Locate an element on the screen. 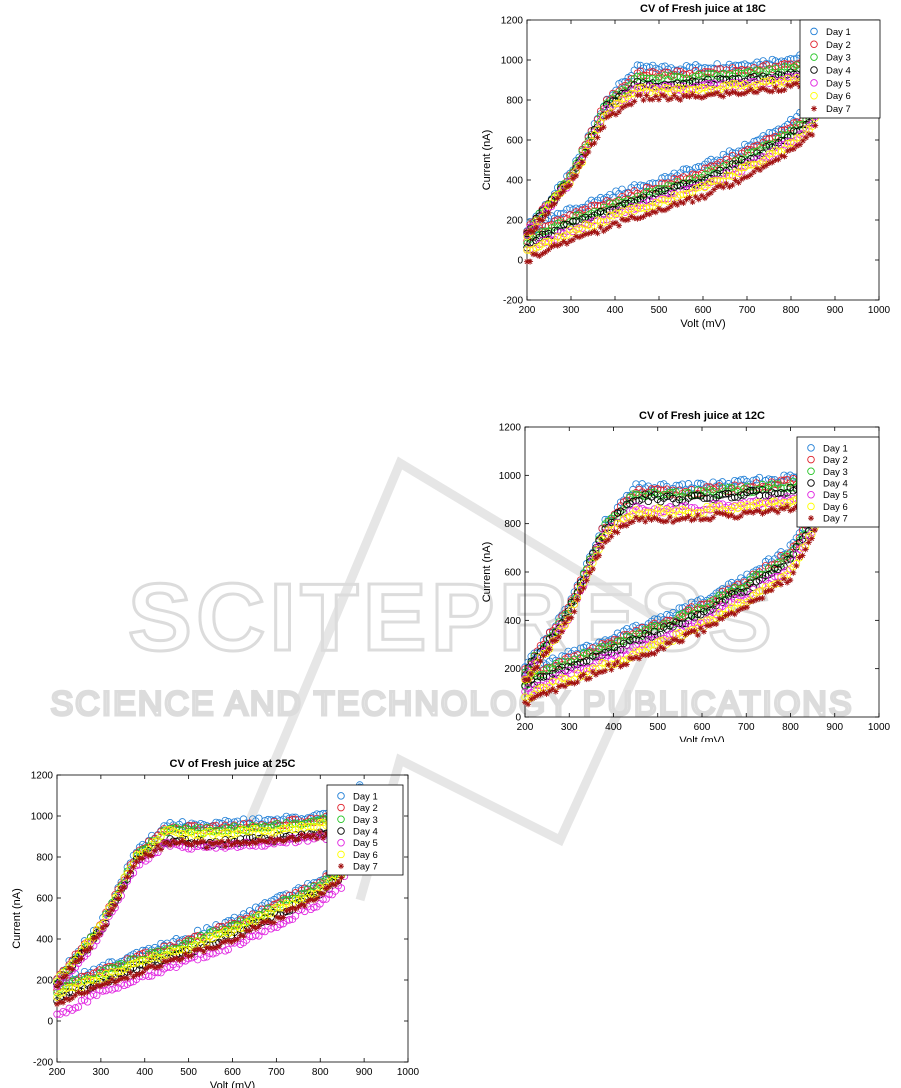 The height and width of the screenshot is (1088, 901). x-tick-label: 300 is located at coordinates (571, 310).